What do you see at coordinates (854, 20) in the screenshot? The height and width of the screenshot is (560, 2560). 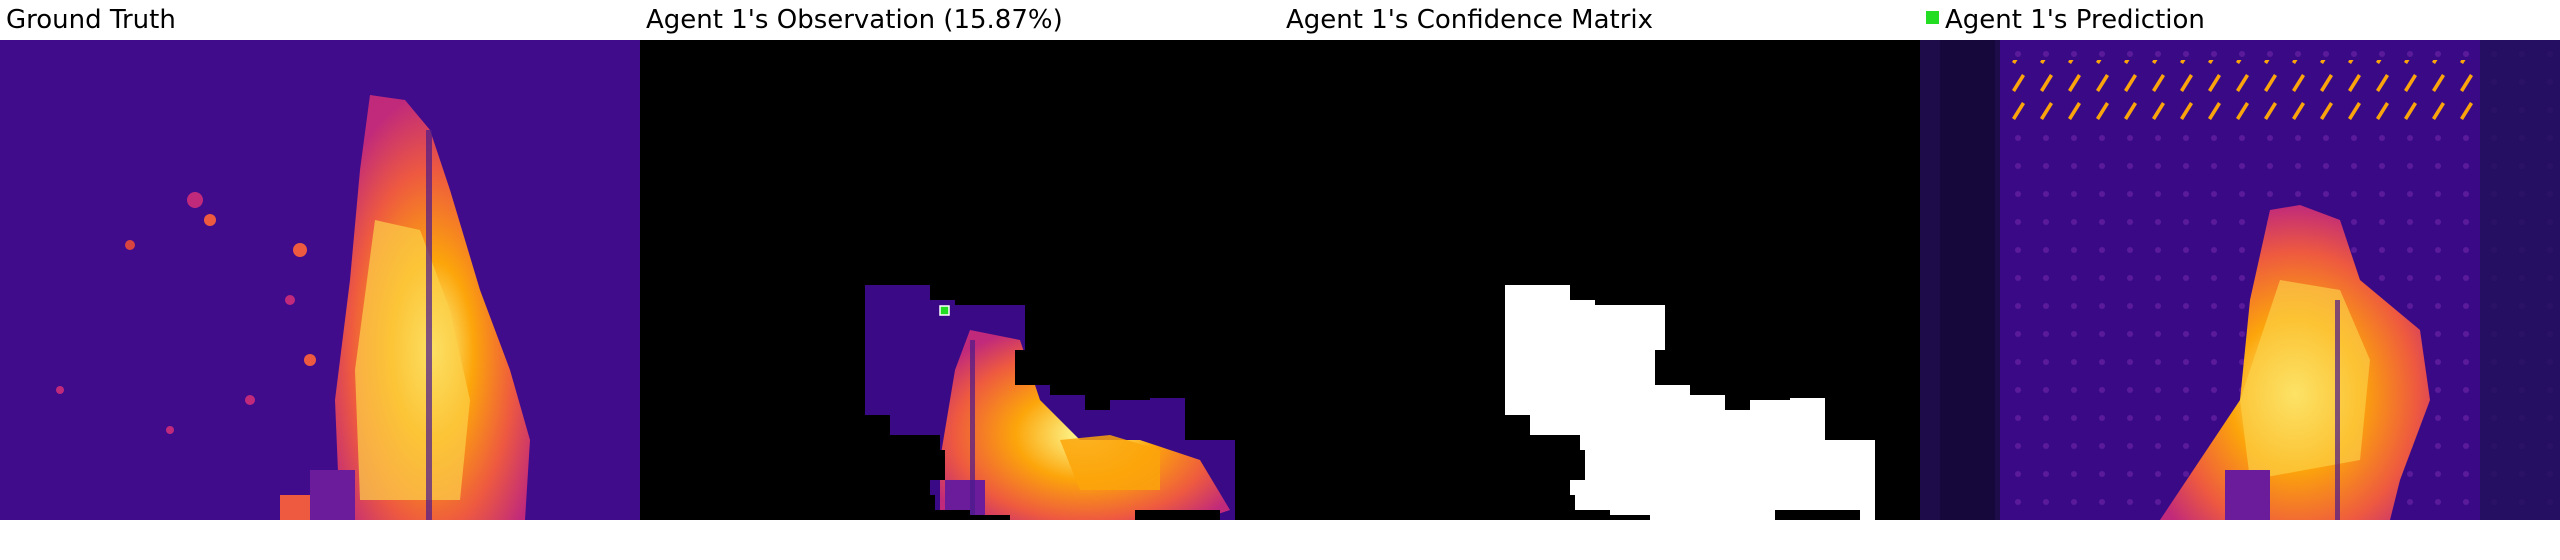 I see `observation-title: Agent 1's Observation (15.87%)` at bounding box center [854, 20].